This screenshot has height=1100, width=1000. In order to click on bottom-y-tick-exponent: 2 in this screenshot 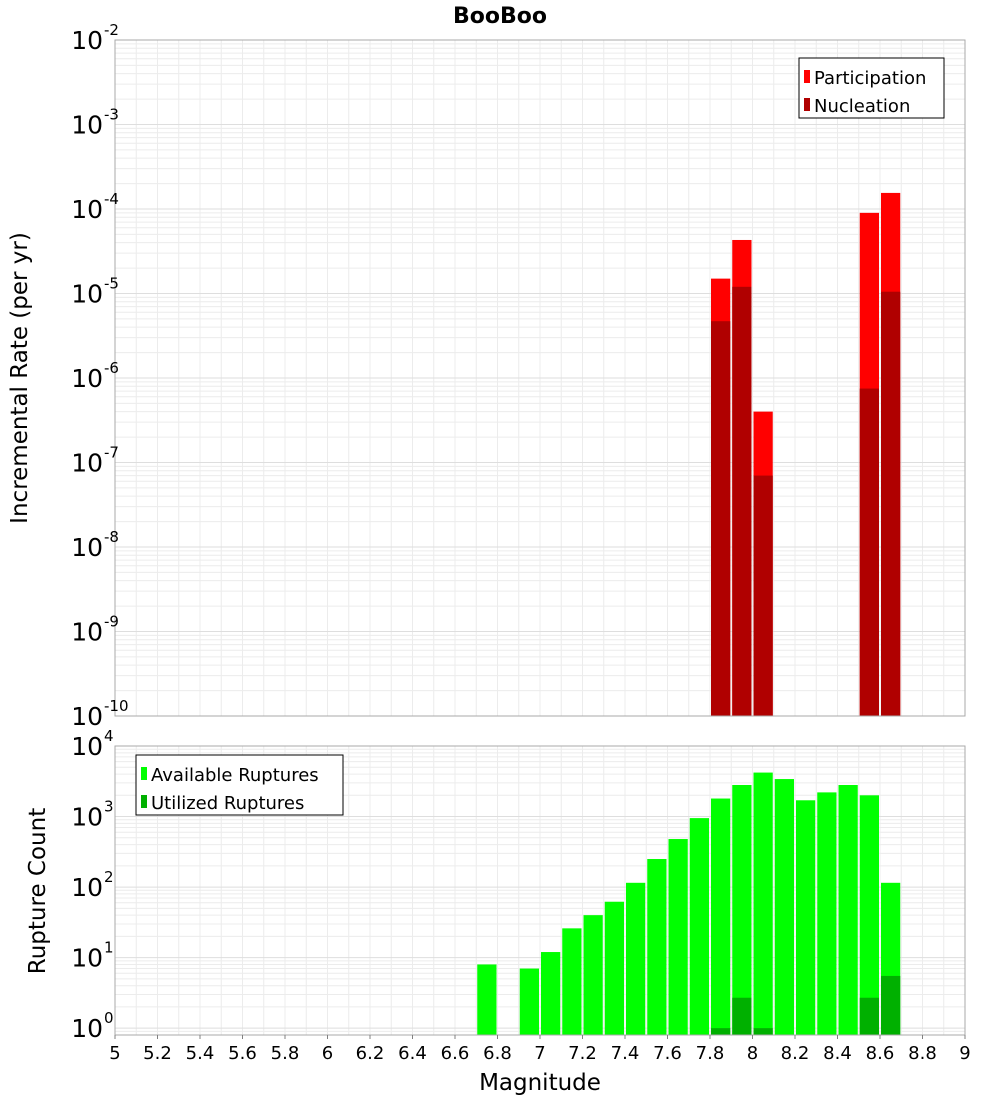, I will do `click(109, 877)`.